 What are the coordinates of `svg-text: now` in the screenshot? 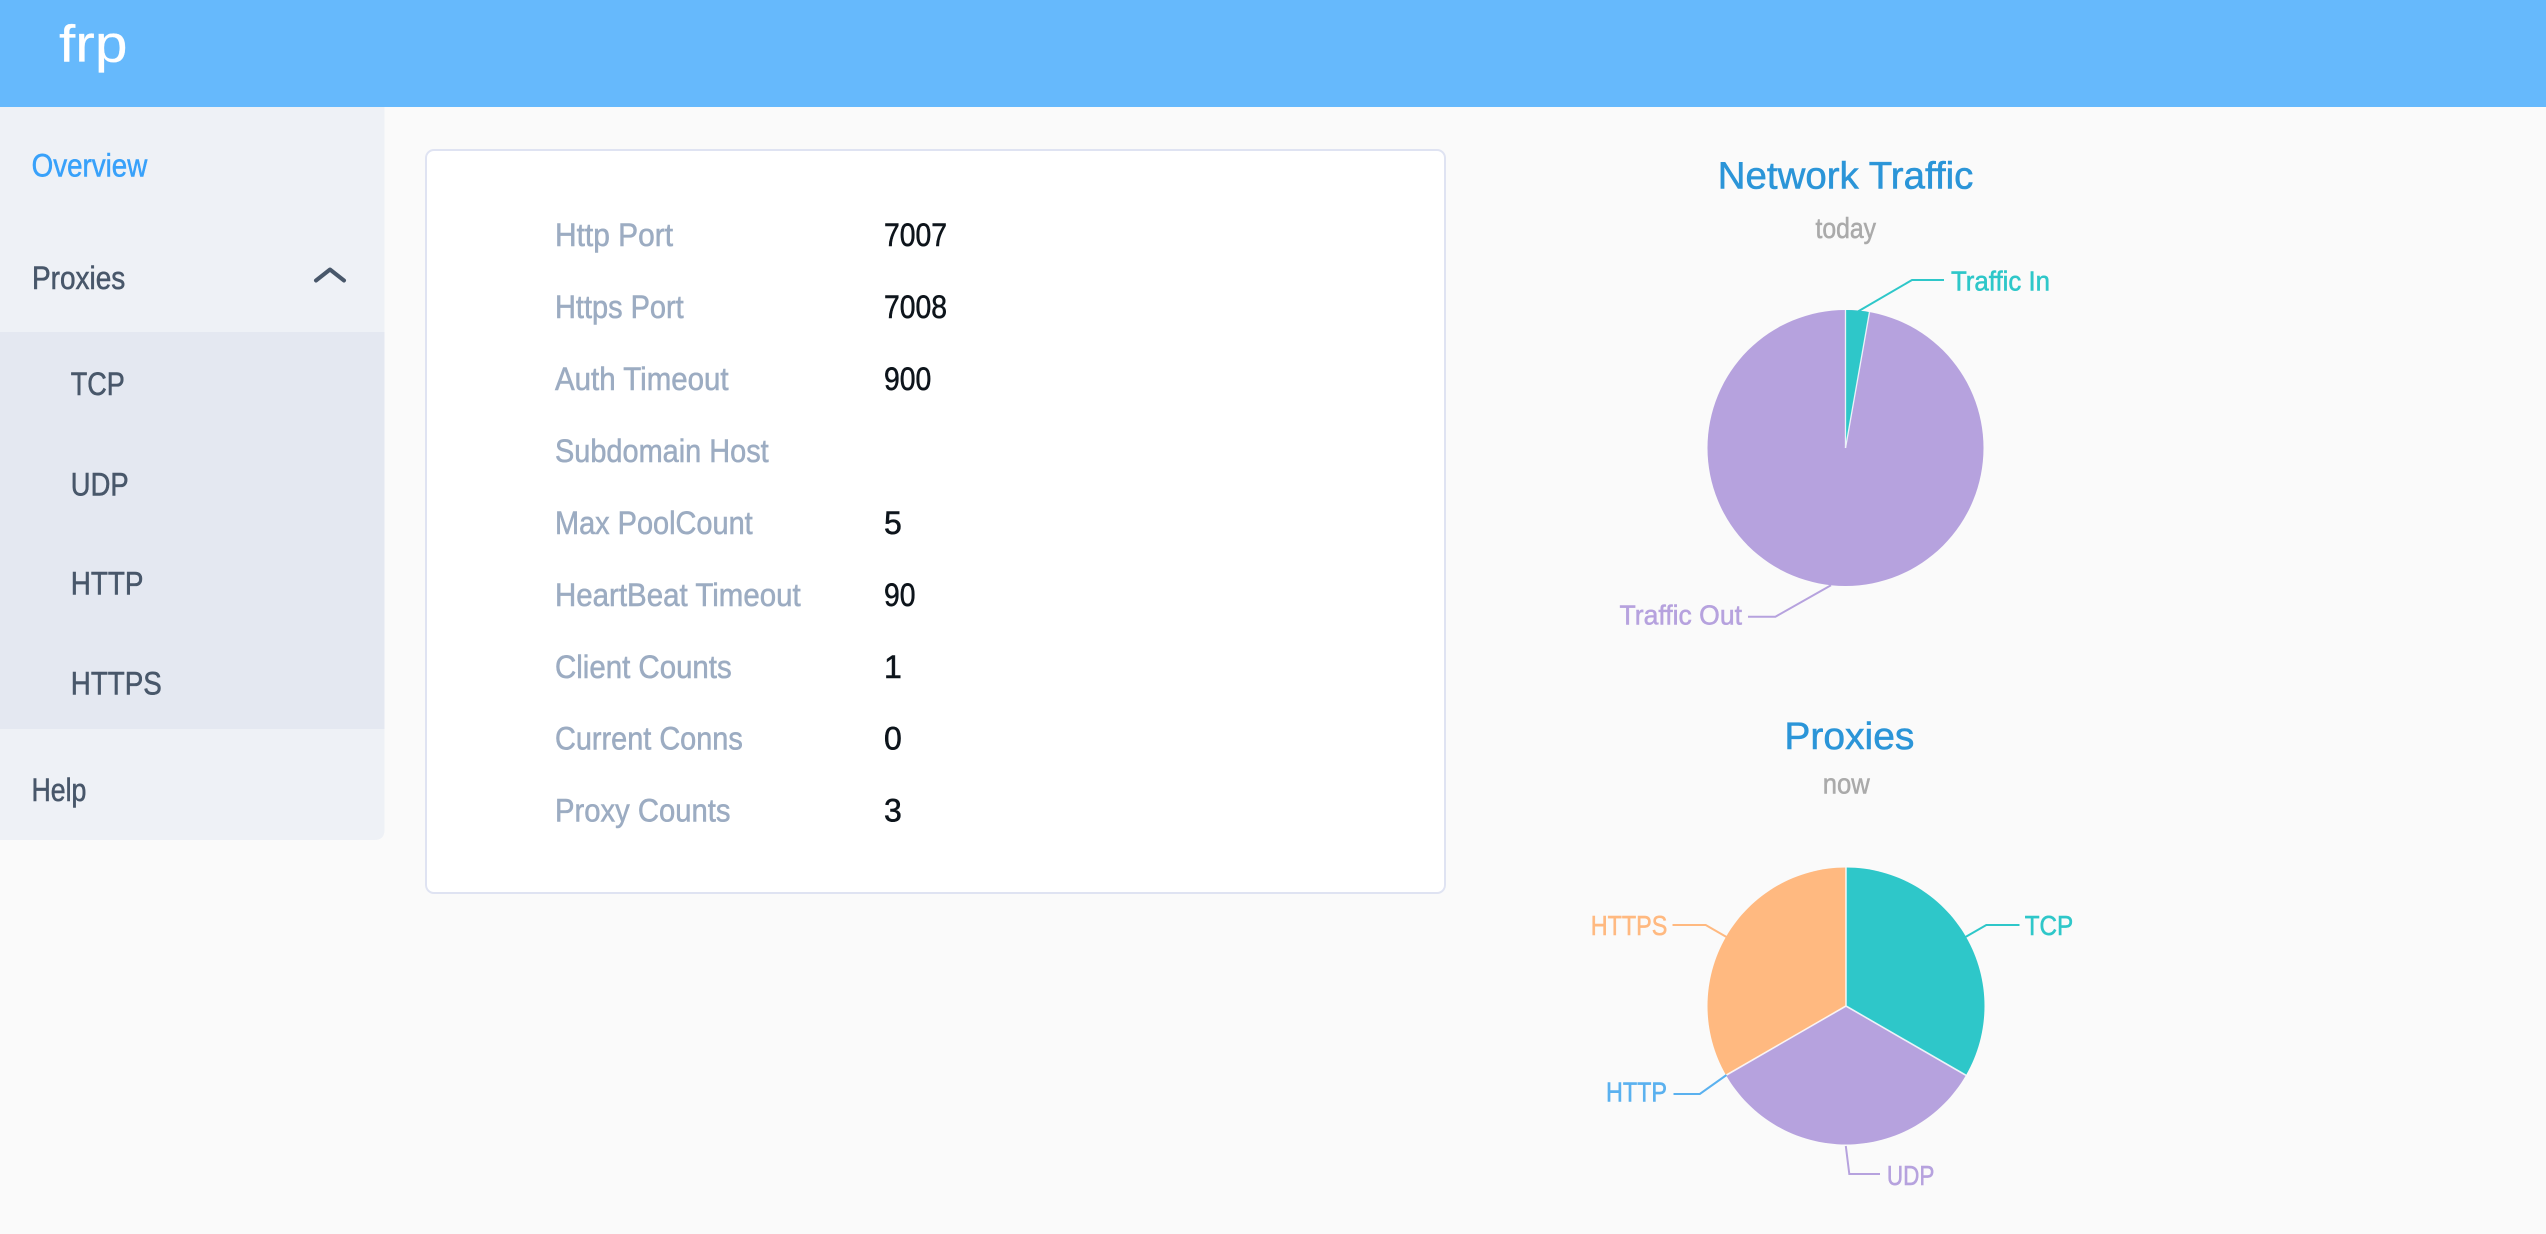 It's located at (1847, 785).